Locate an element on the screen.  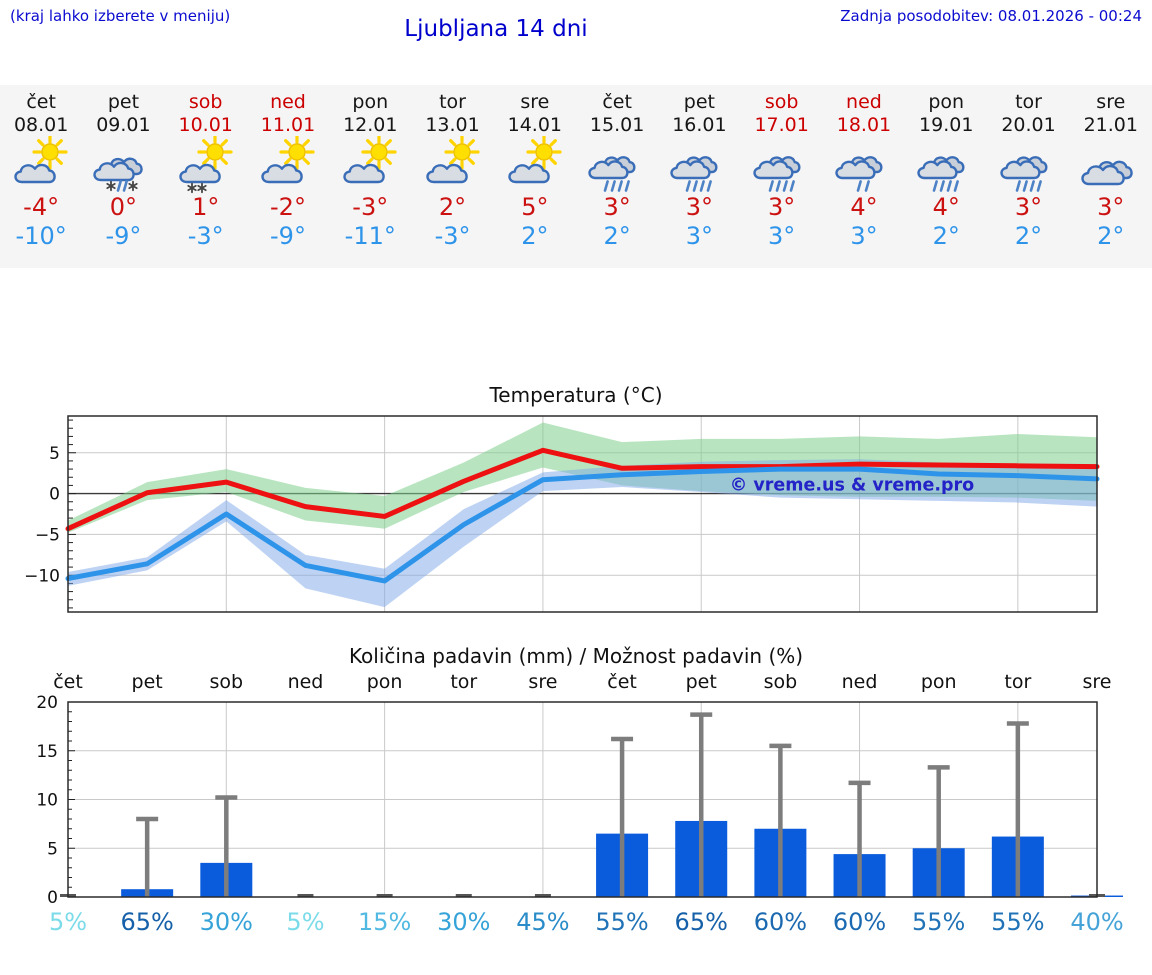
forecast-day-18.01: ned 18.01 4° 3° is located at coordinates (864, 176).